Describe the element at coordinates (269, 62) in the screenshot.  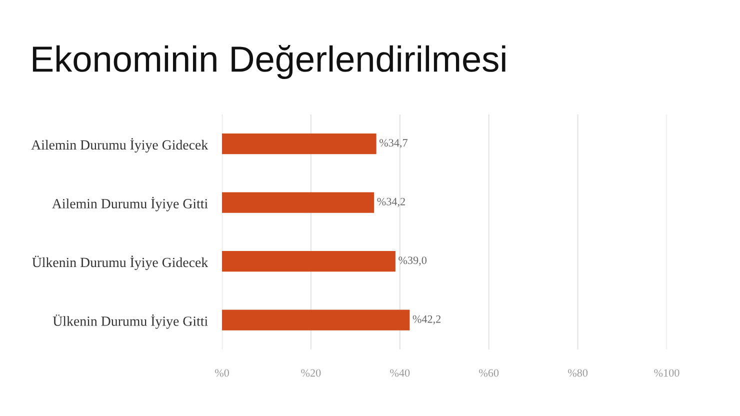
I see `chart-title: Ekonominin Değerlendirilmesi` at that location.